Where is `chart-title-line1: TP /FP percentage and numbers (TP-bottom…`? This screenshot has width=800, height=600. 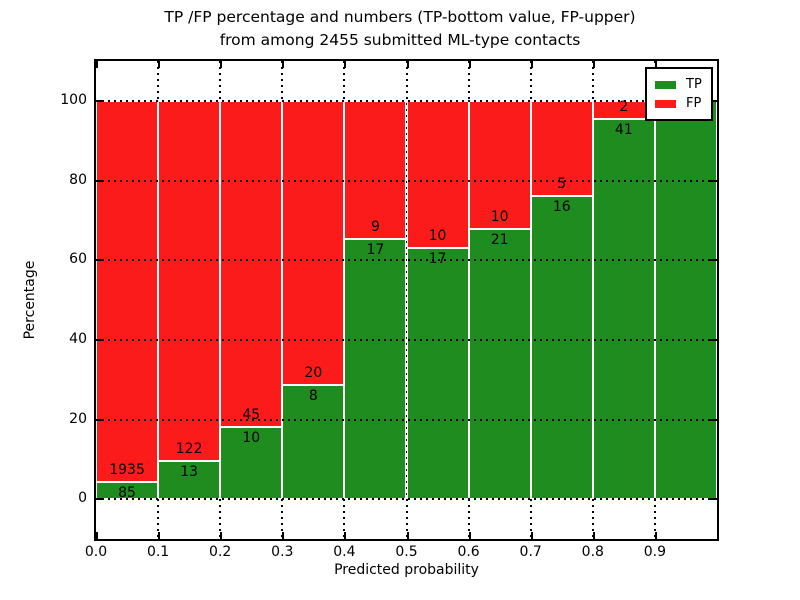 chart-title-line1: TP /FP percentage and numbers (TP-bottom… is located at coordinates (400, 17).